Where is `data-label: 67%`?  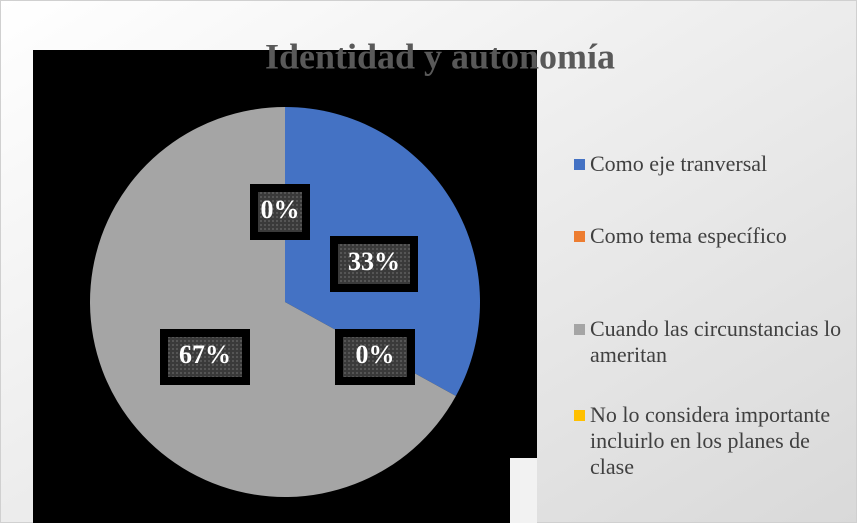
data-label: 67% is located at coordinates (205, 354).